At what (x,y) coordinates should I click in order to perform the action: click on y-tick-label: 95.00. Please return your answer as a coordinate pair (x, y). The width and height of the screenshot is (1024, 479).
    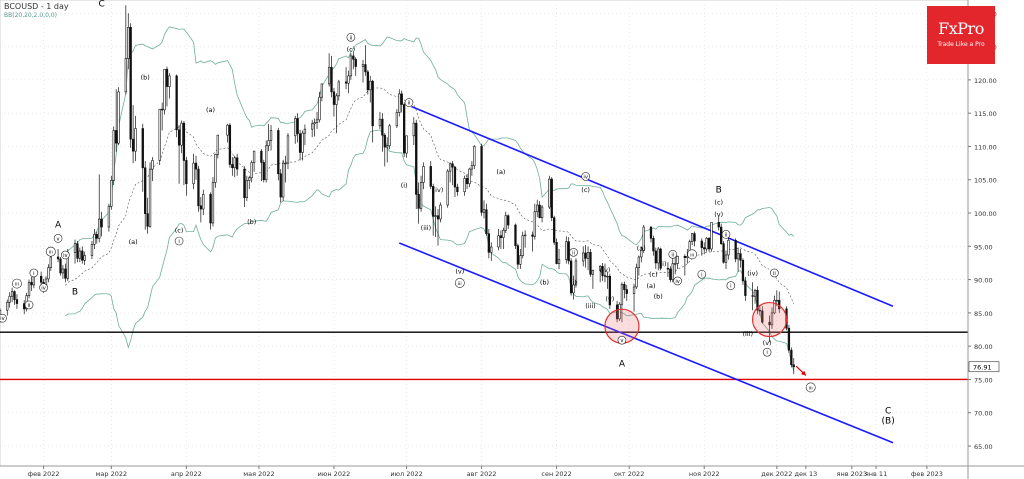
    Looking at the image, I should click on (983, 247).